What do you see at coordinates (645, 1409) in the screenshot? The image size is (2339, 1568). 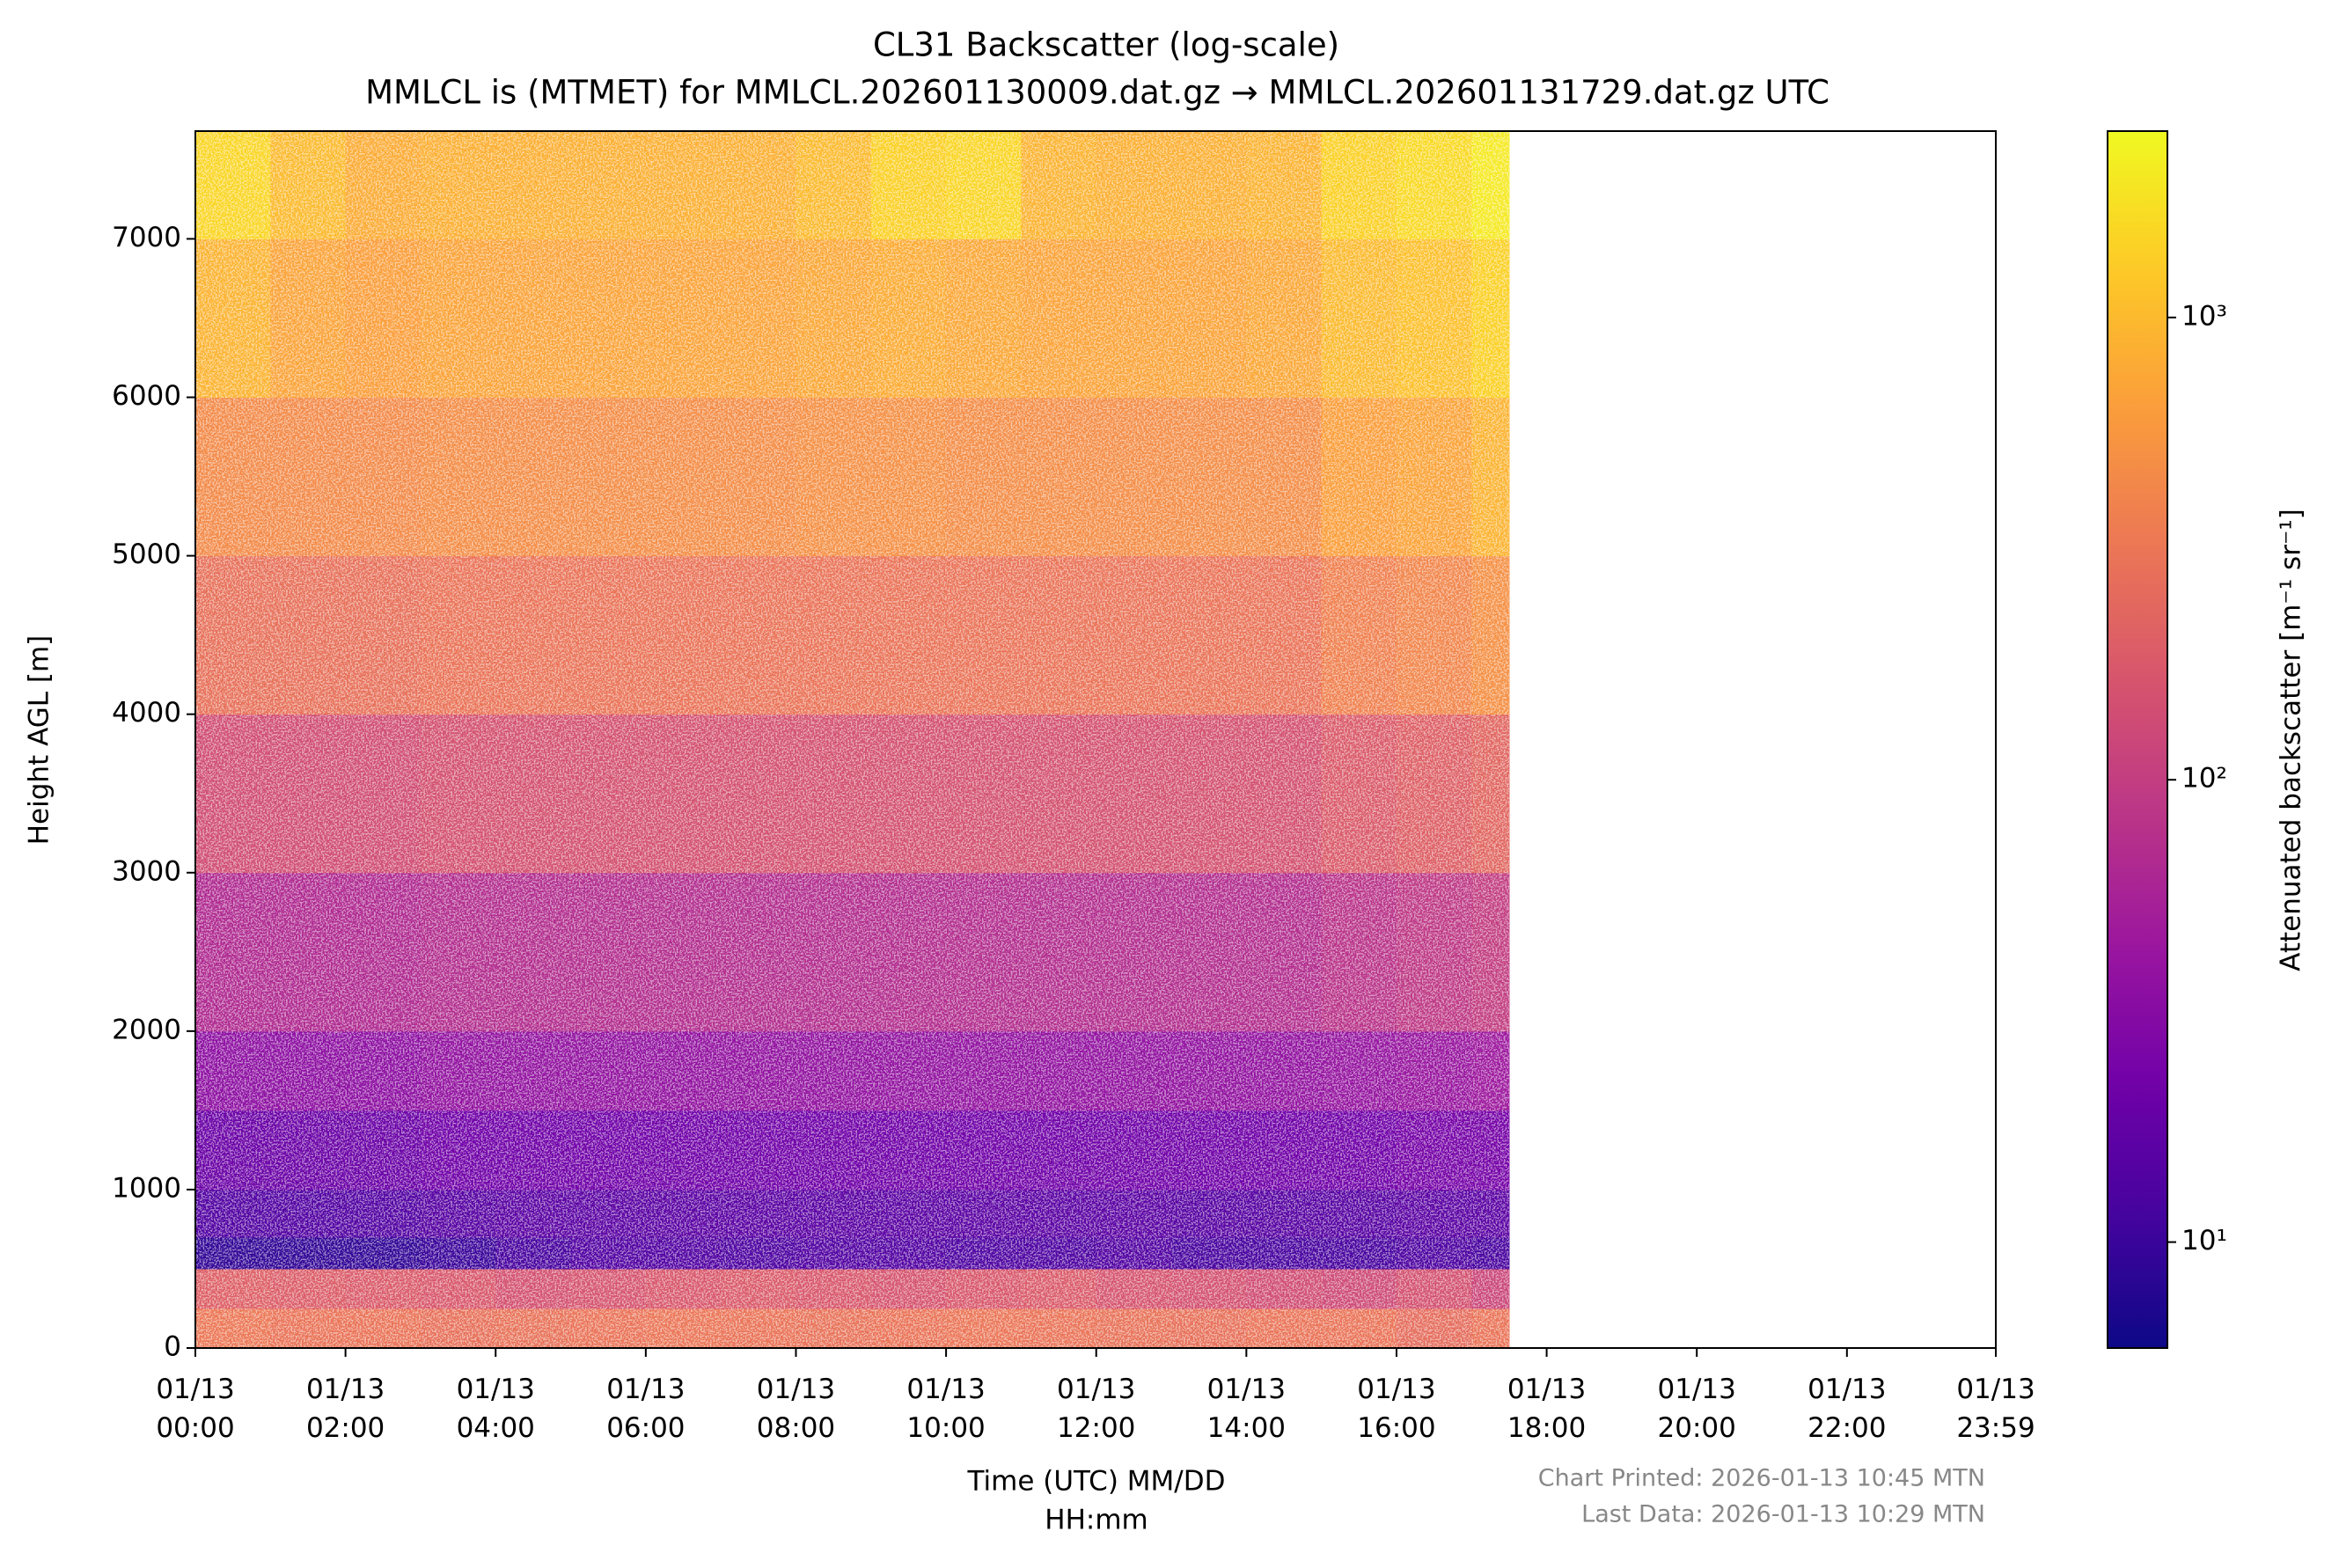 I see `x-tick-label: 01/13 06:00` at bounding box center [645, 1409].